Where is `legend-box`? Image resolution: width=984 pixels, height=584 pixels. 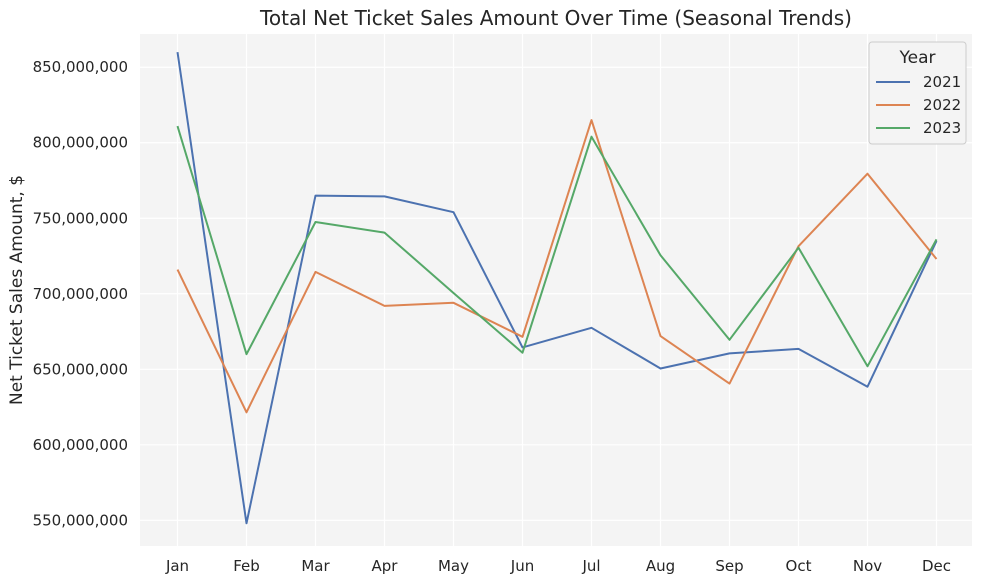
legend-box is located at coordinates (917, 93).